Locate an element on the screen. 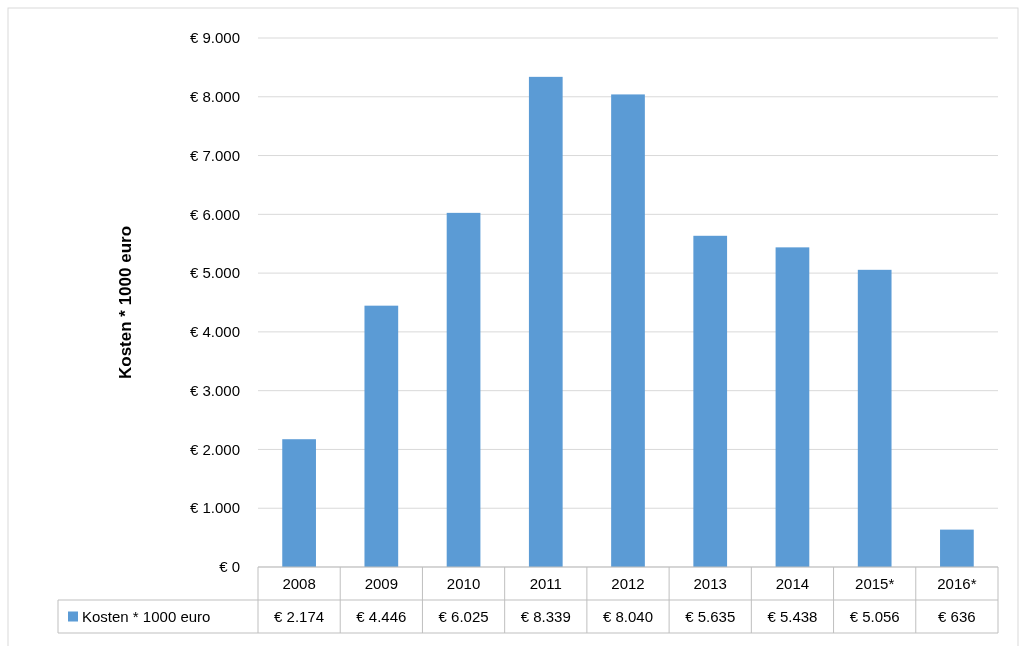 This screenshot has height=646, width=1027. y-tick-label: € 3.000 is located at coordinates (214, 390).